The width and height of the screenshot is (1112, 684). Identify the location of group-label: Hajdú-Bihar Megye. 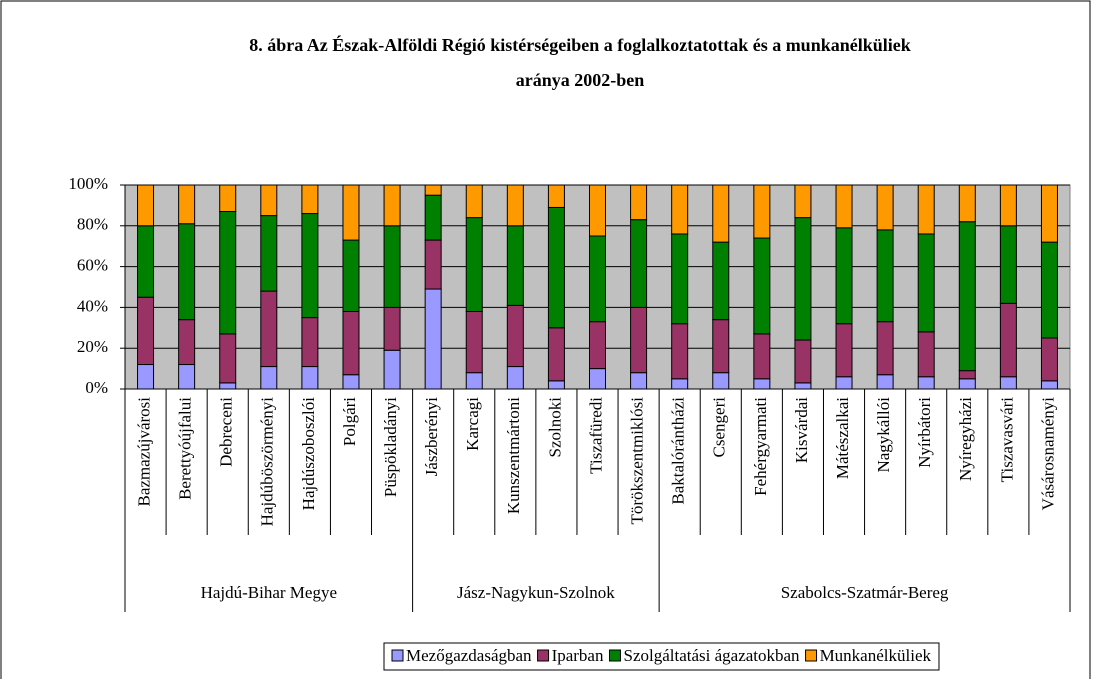
(269, 592).